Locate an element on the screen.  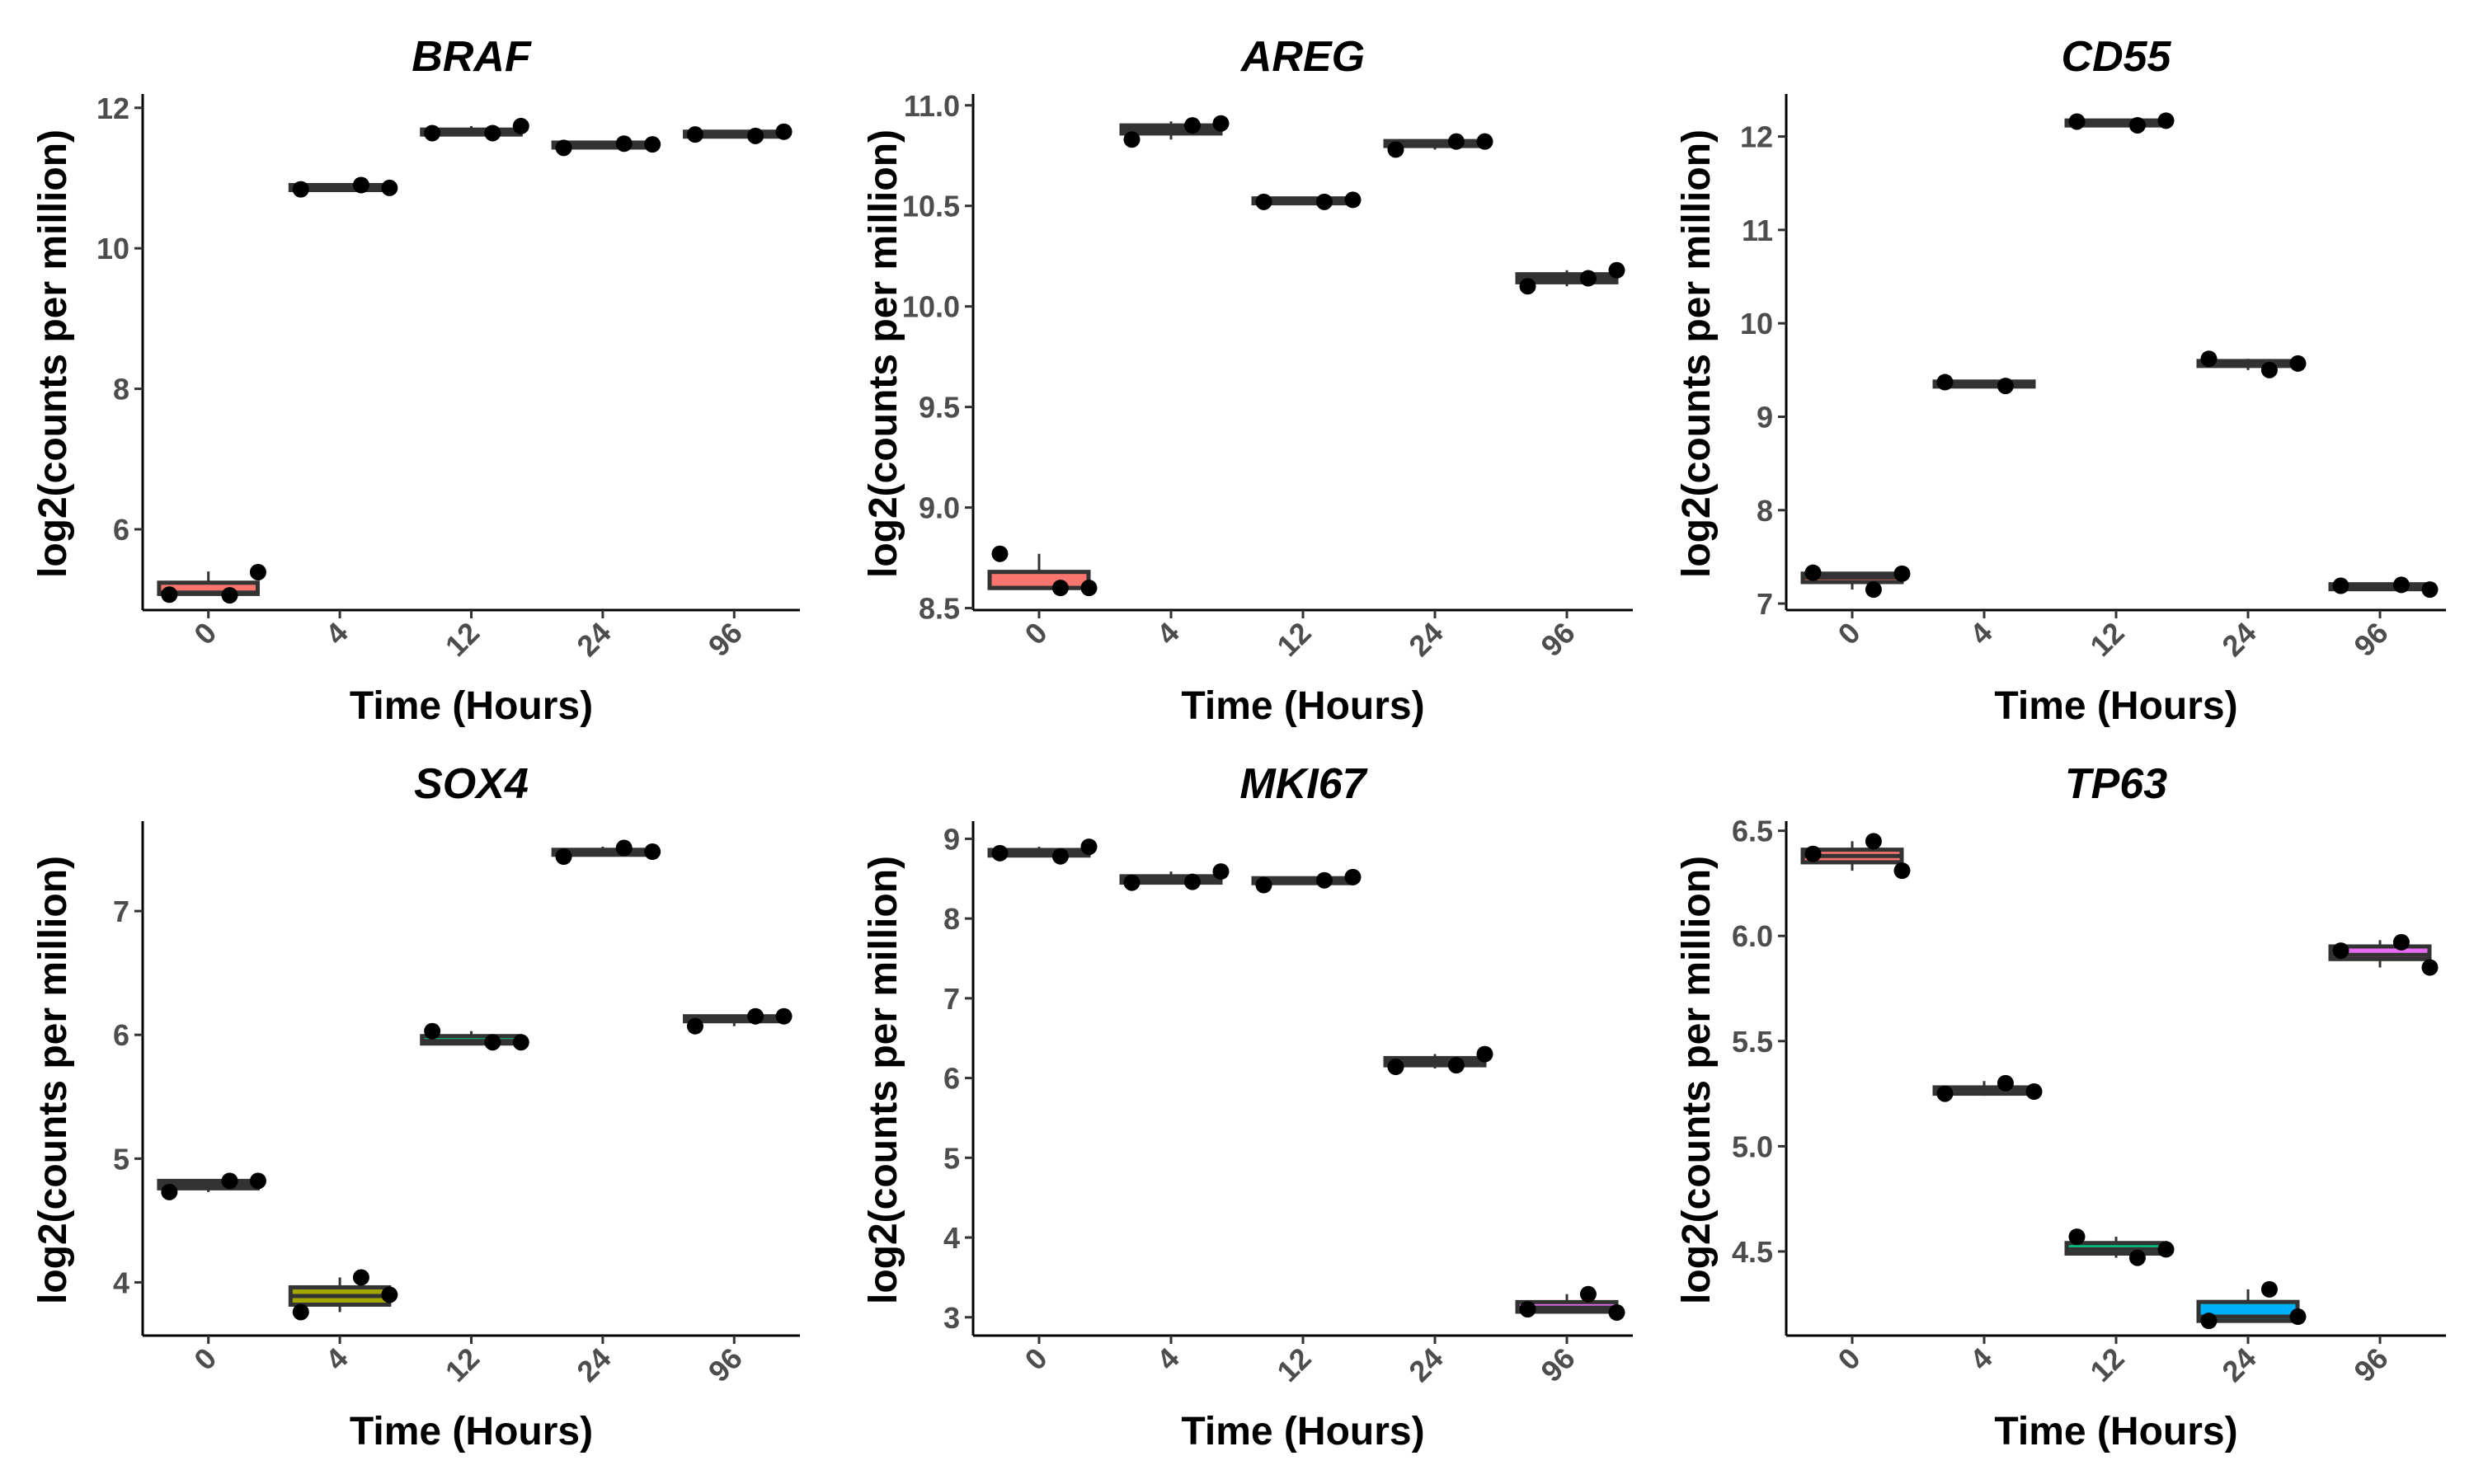
y-tick-label: 10.0 is located at coordinates (931, 307).